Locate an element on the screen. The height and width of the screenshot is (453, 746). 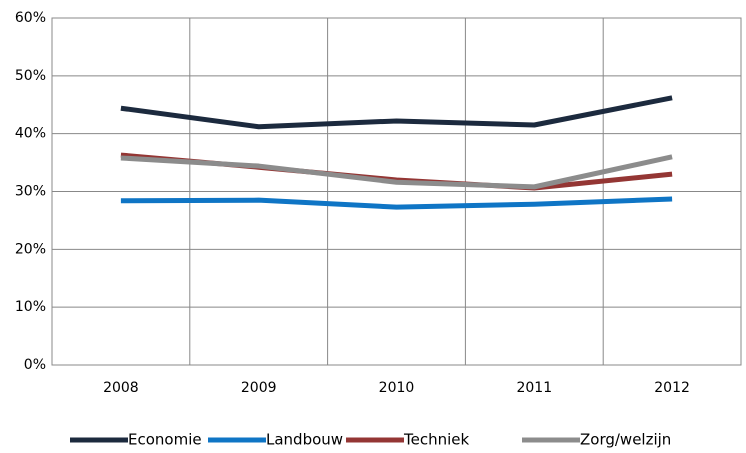
x-tick-label: 2008 is located at coordinates (121, 388).